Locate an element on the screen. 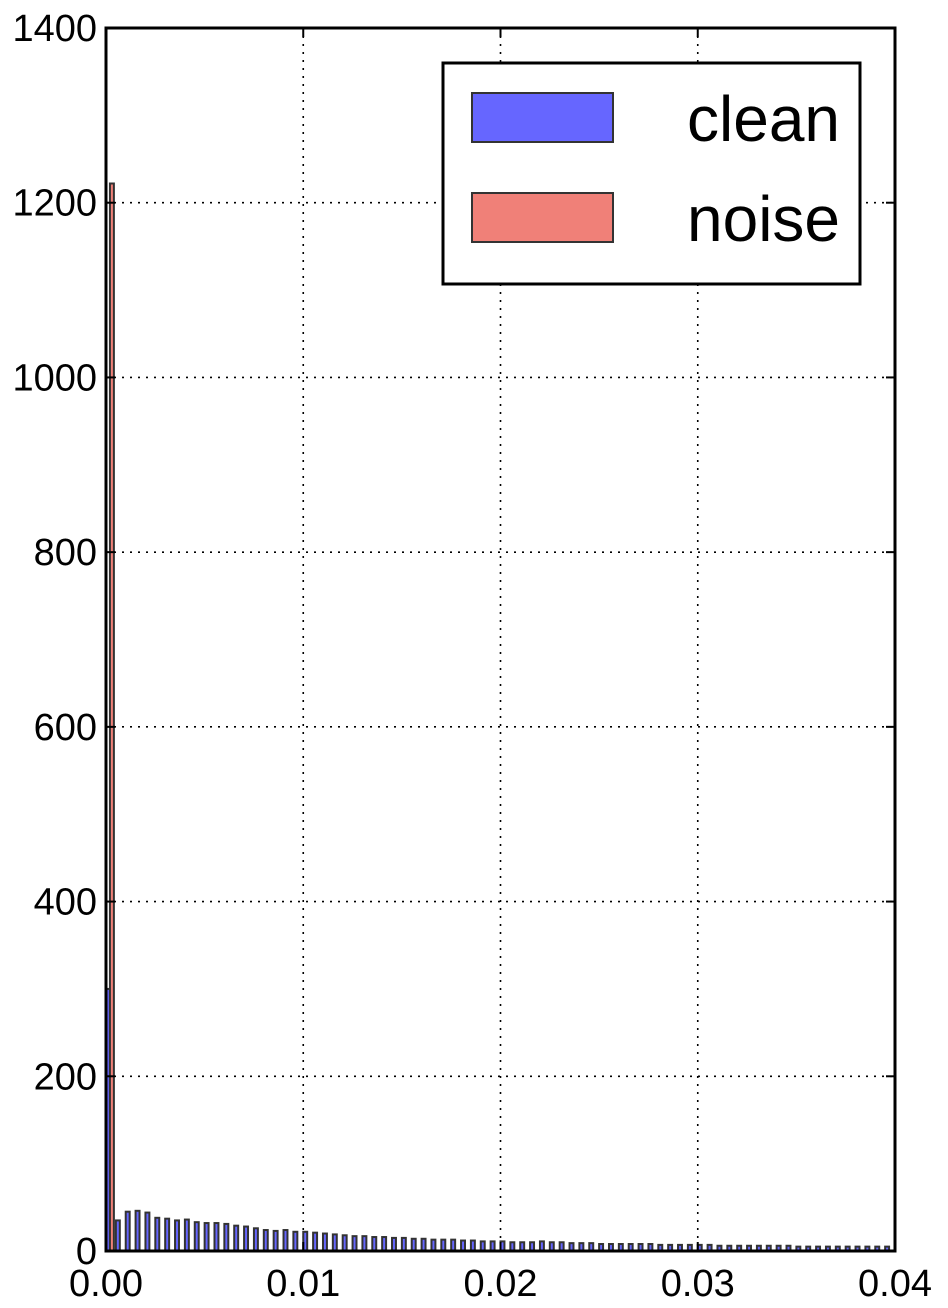 Image resolution: width=948 pixels, height=1308 pixels. noise-legend-swatch is located at coordinates (542, 217).